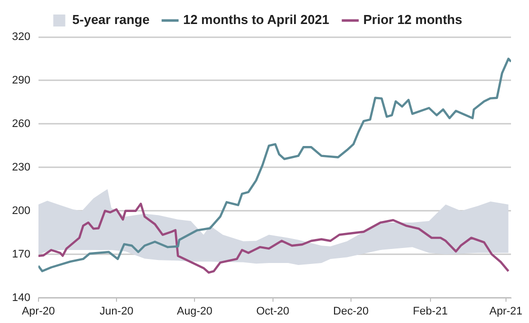  What do you see at coordinates (21, 80) in the screenshot?
I see `y-tick-label: 290` at bounding box center [21, 80].